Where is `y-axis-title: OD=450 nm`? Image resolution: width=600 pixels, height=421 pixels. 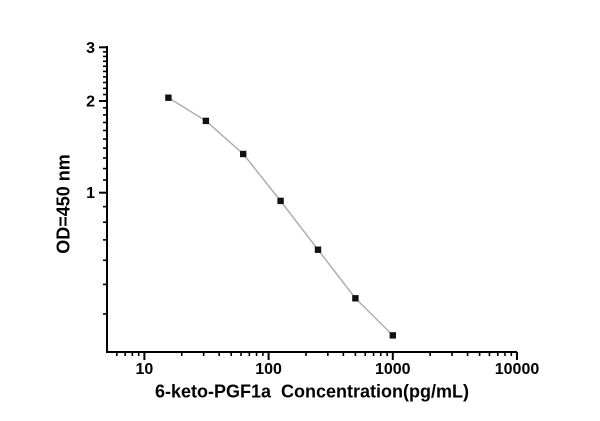 y-axis-title: OD=450 nm is located at coordinates (63, 204).